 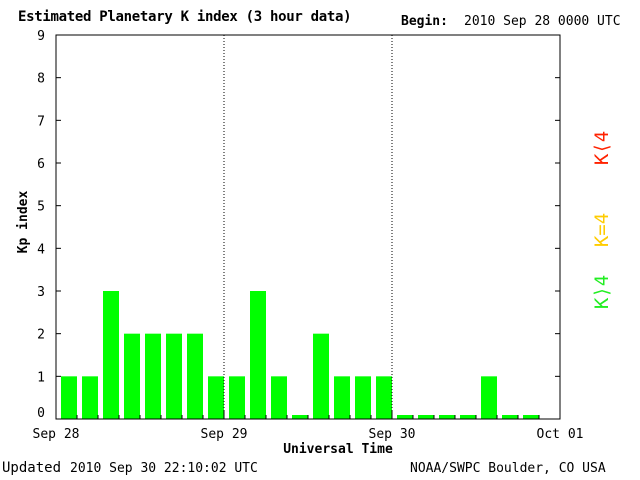 I want to click on y-axis-label: Kp index, so click(x=23, y=222).